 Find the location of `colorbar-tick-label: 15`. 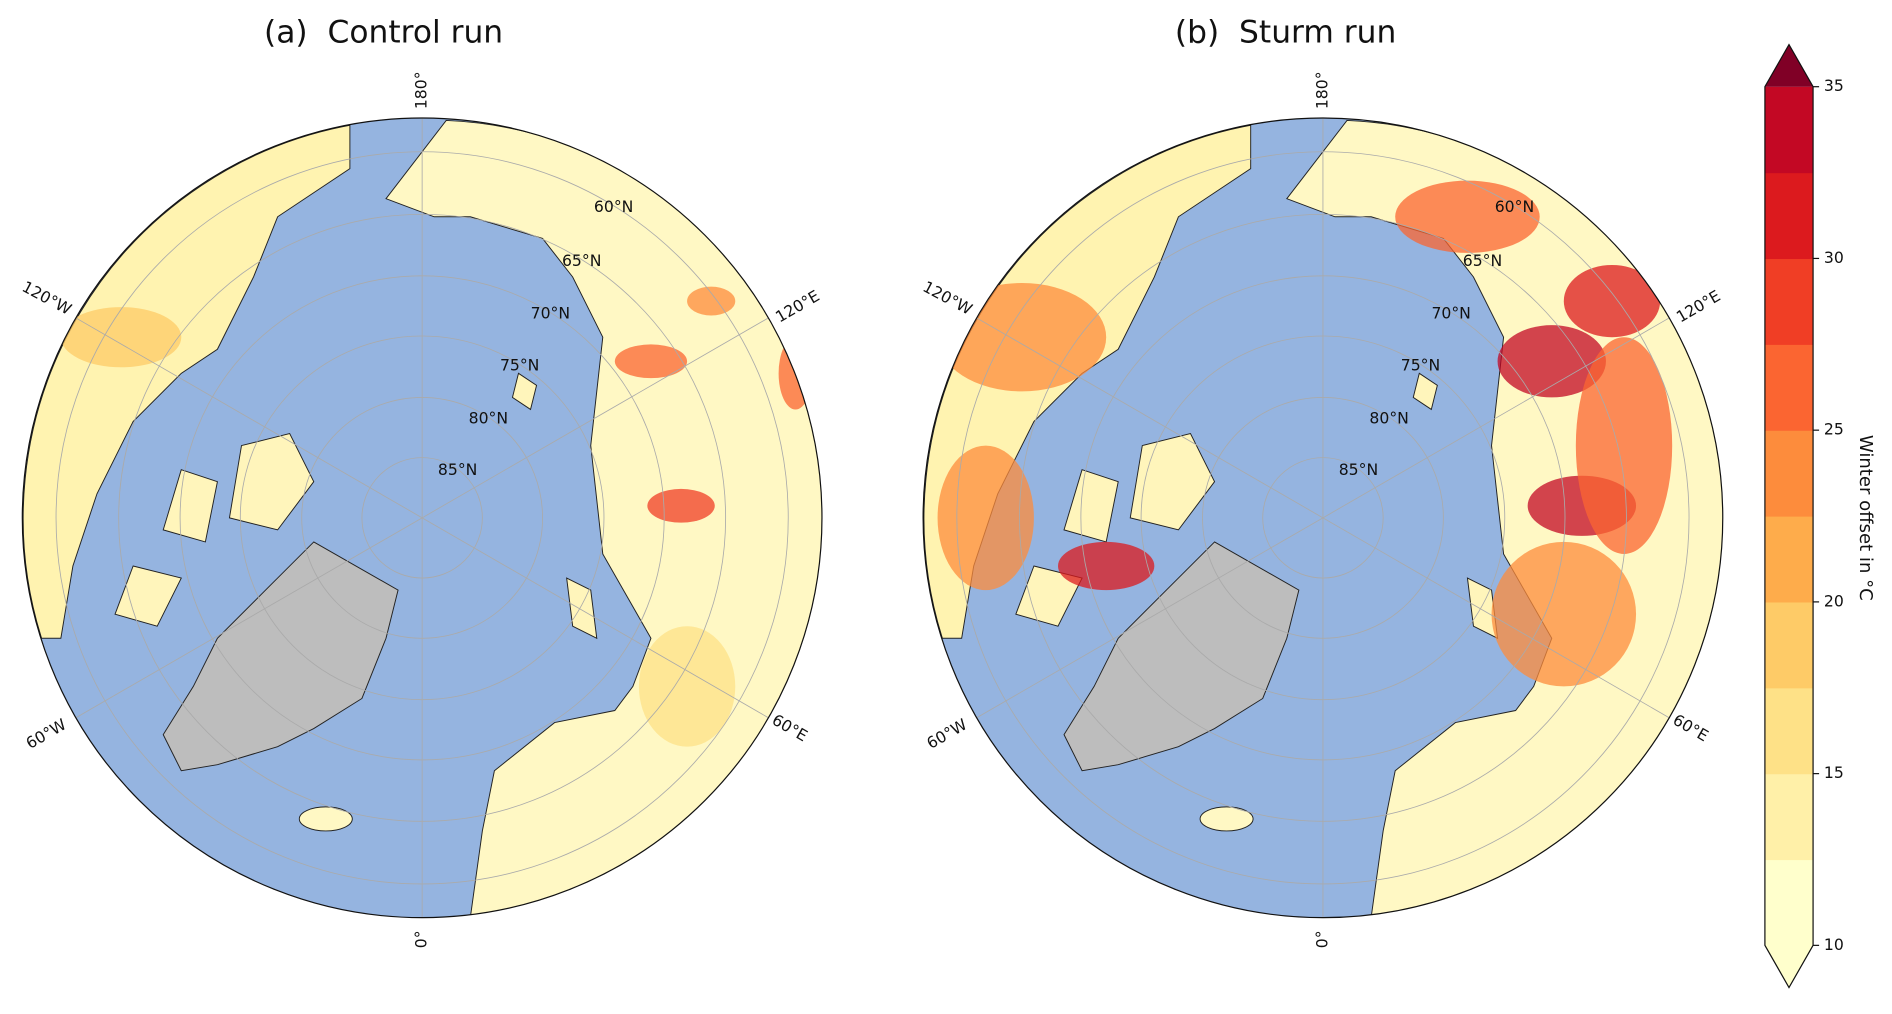

colorbar-tick-label: 15 is located at coordinates (1834, 772).